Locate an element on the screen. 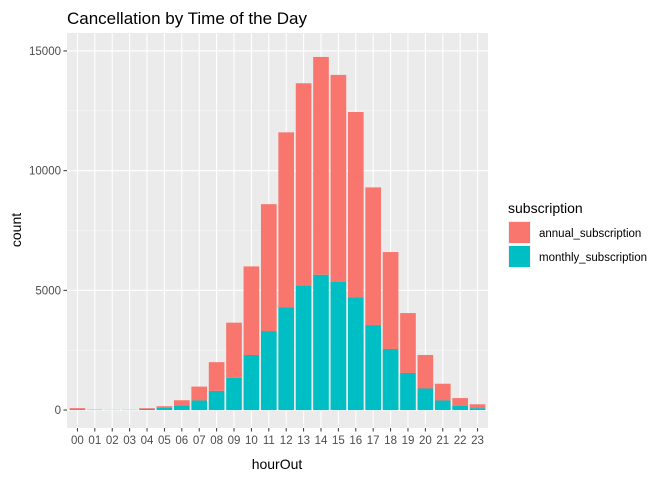 This screenshot has height=480, width=672. x-tick-label: 09 is located at coordinates (234, 441).